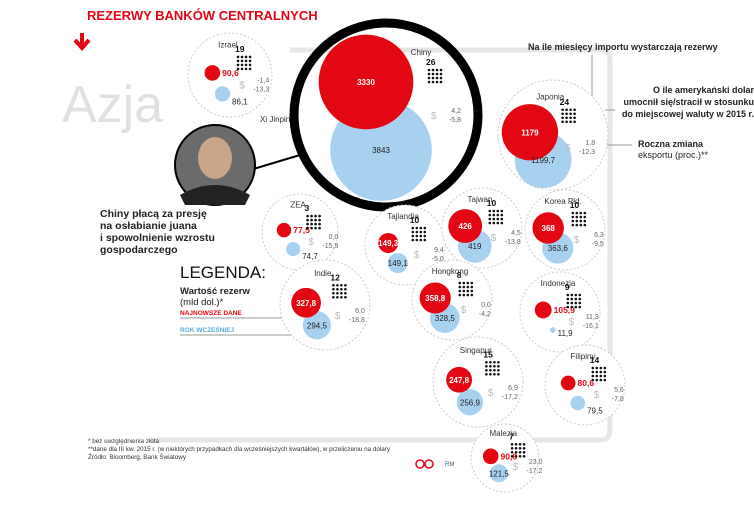  I want to click on country-name: Japonia, so click(550, 96).